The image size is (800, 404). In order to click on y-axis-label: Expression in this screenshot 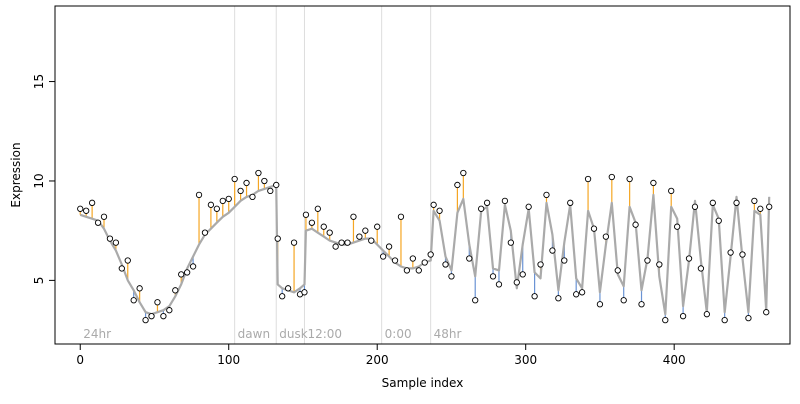, I will do `click(16, 174)`.